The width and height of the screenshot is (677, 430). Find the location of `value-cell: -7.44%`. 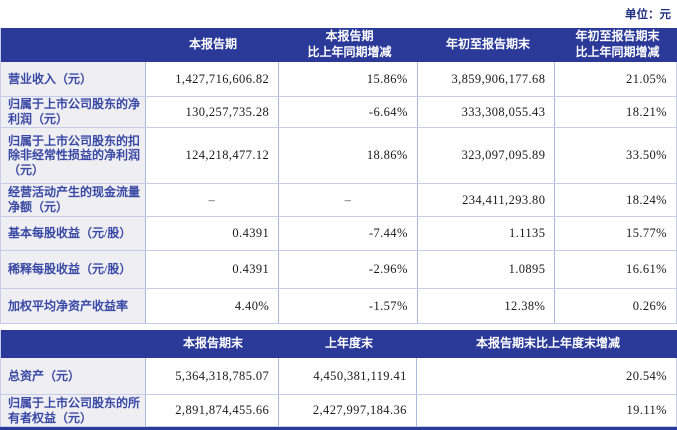

value-cell: -7.44% is located at coordinates (348, 233).